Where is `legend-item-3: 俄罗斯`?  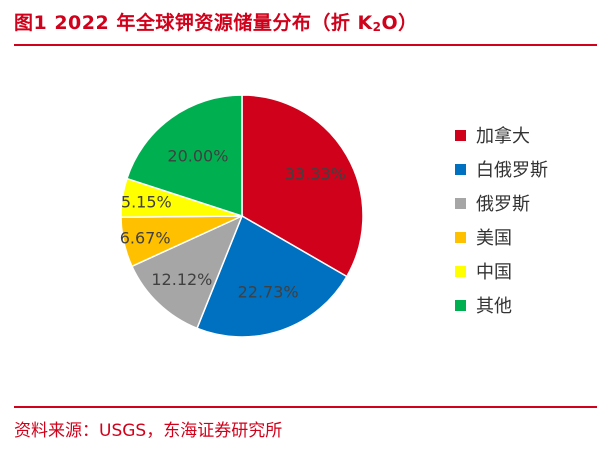 legend-item-3: 俄罗斯 is located at coordinates (501, 203).